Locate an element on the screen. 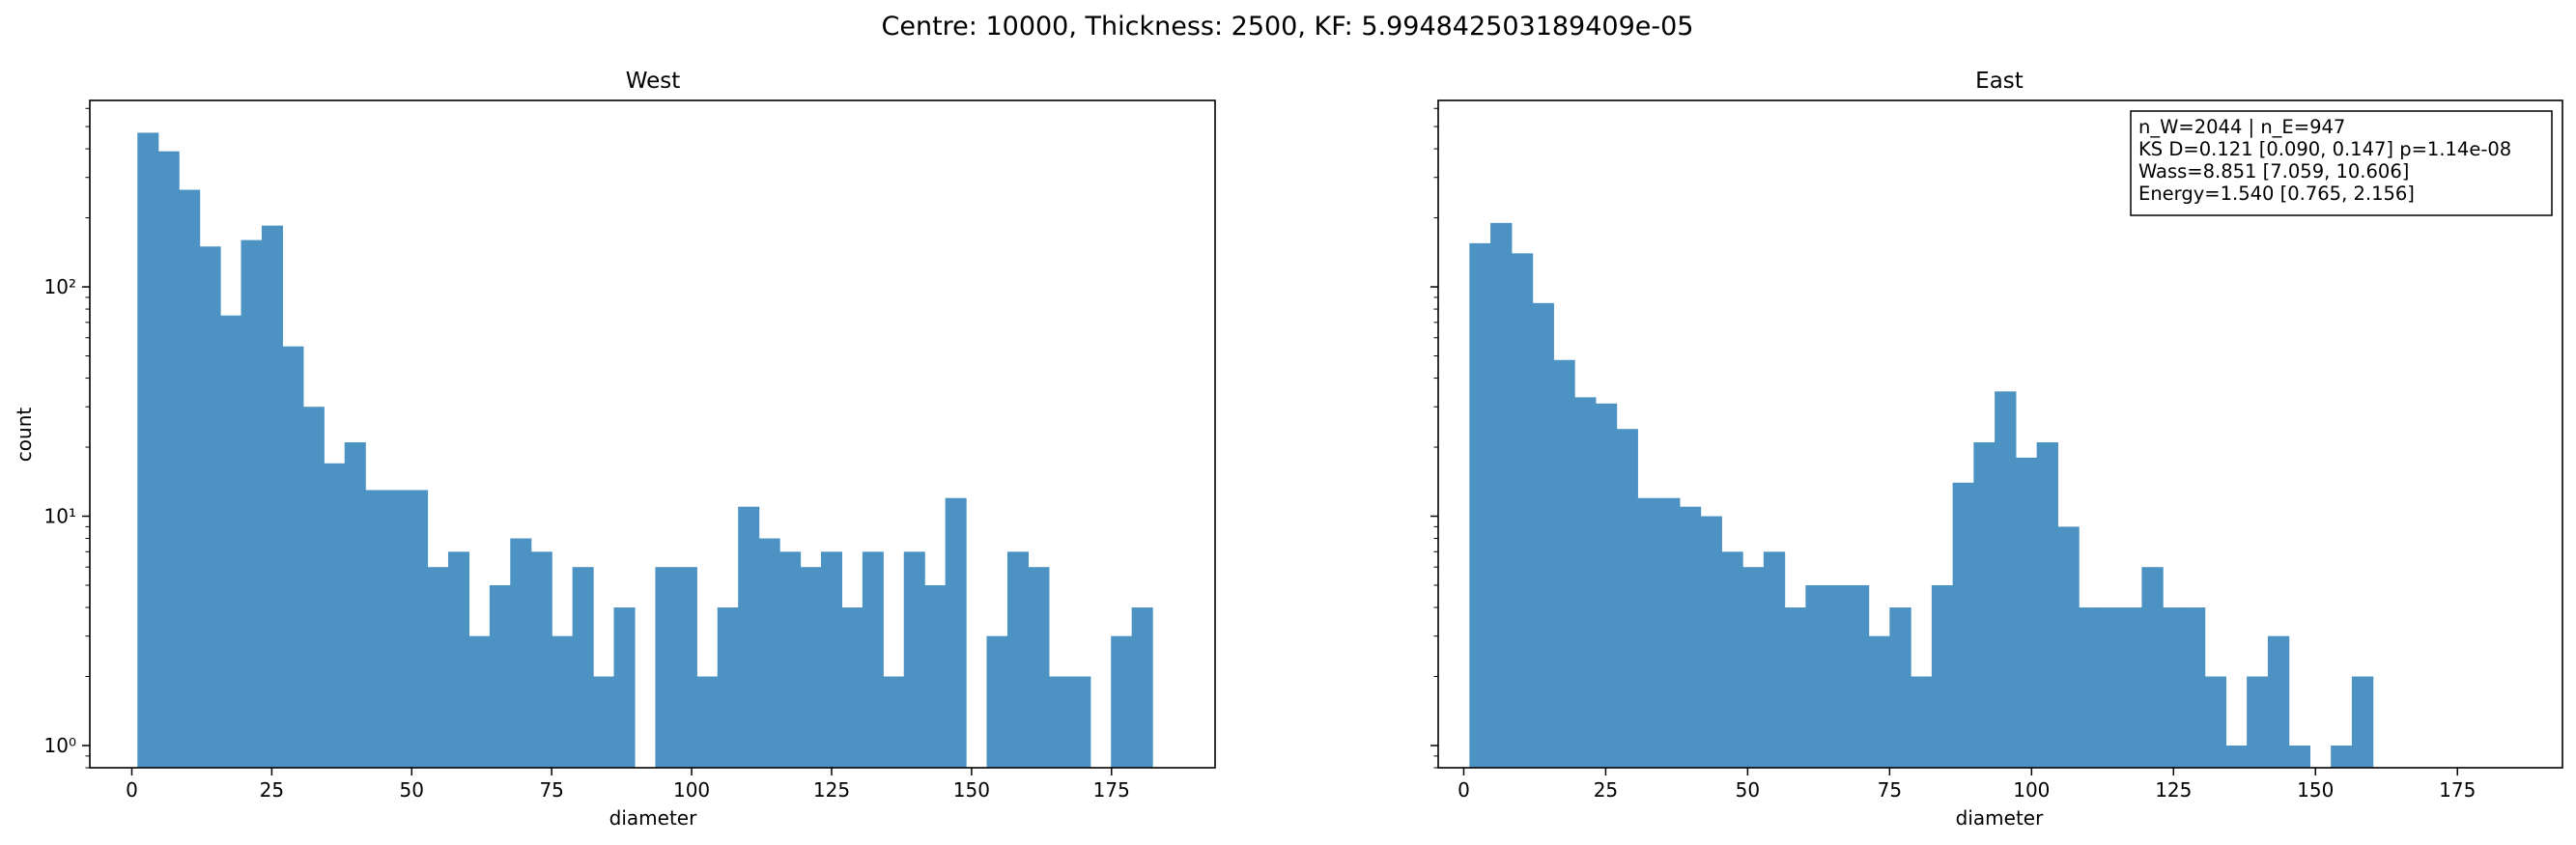  west-y-axis: 10⁰ 10¹ 10² is located at coordinates (67, 438).